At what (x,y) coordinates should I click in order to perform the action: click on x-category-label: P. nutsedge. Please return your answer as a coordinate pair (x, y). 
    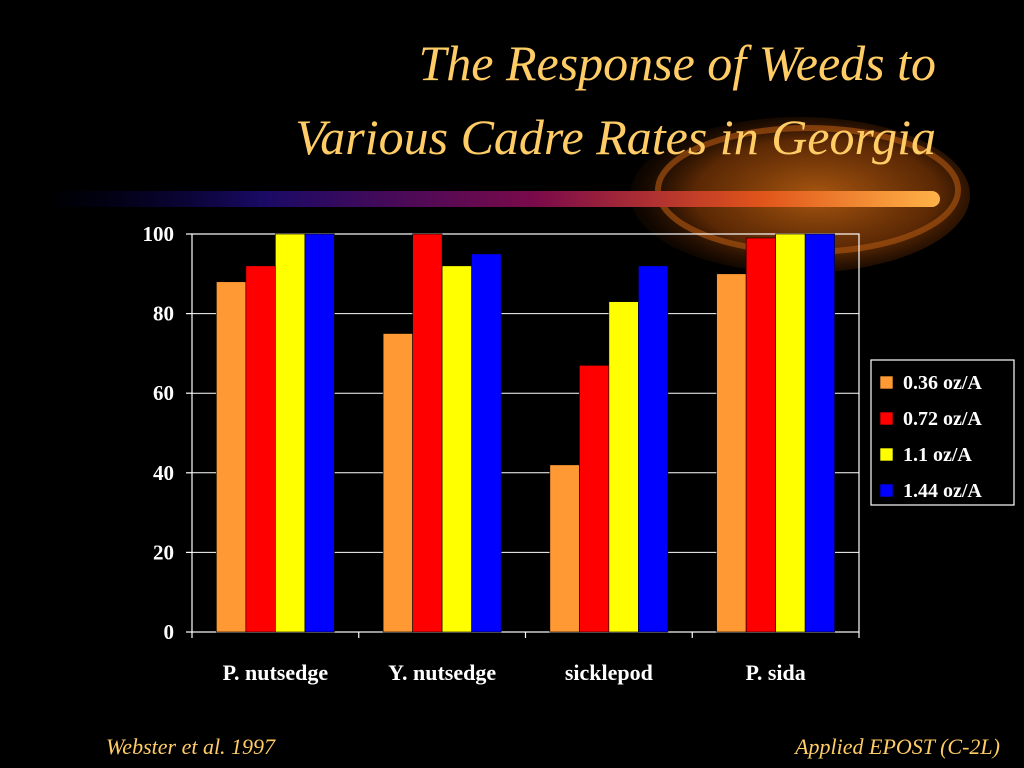
    Looking at the image, I should click on (276, 672).